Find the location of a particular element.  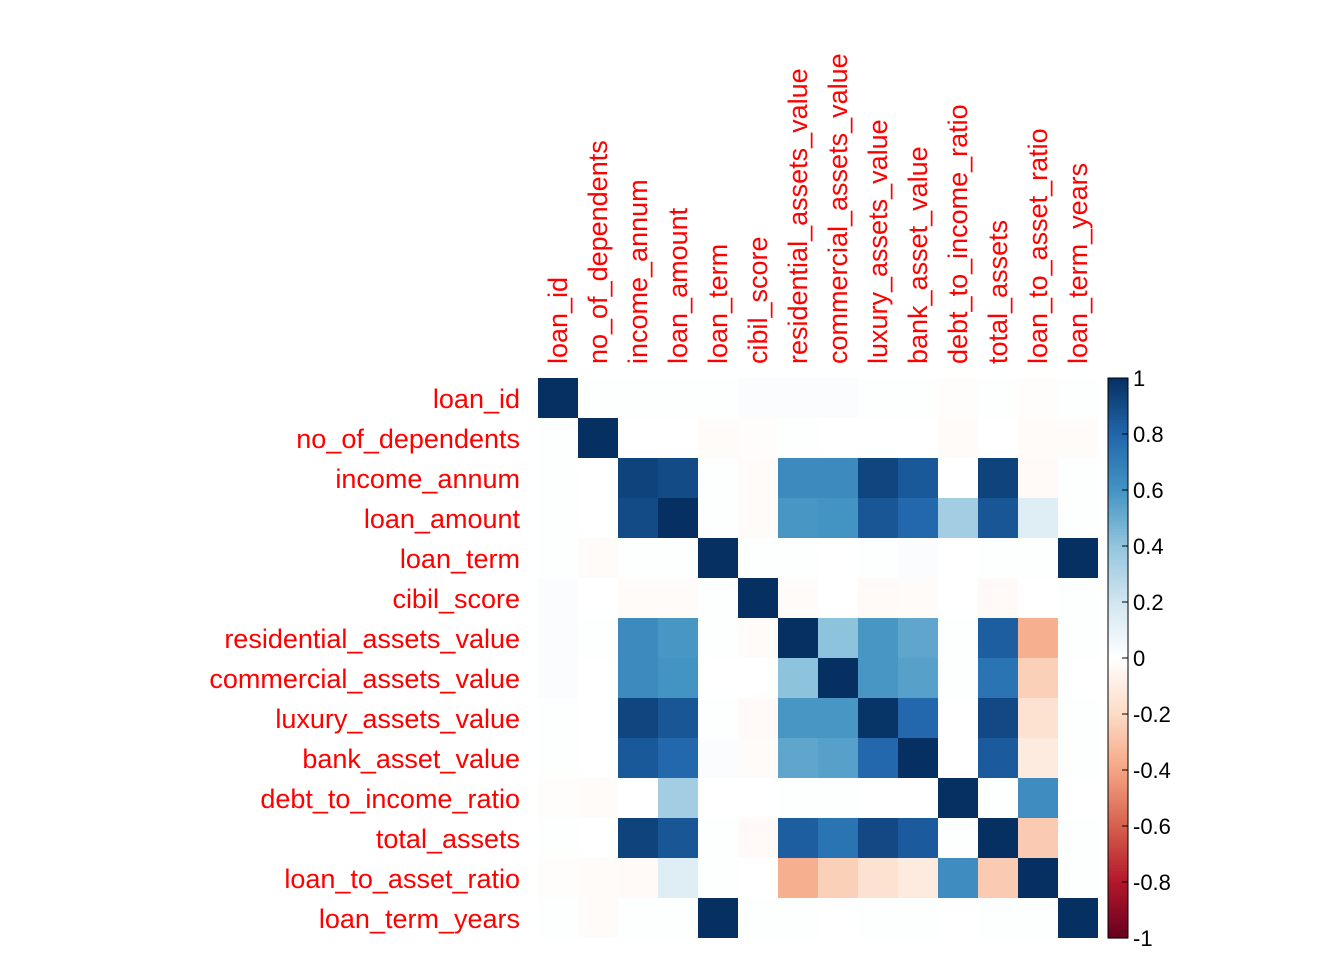

heatmap-cell-total_assets-loan_amount is located at coordinates (678, 838).